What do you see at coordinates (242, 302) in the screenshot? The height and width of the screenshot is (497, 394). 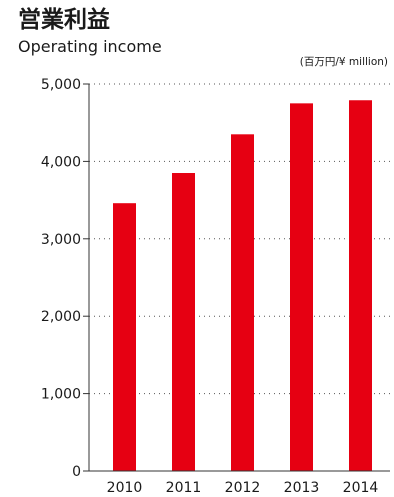 I see `bar-2012` at bounding box center [242, 302].